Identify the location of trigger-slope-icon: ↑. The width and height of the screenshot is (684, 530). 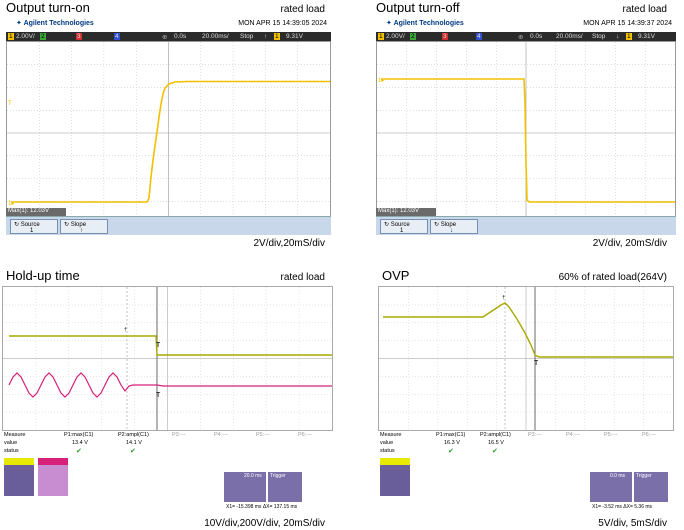
(266, 36).